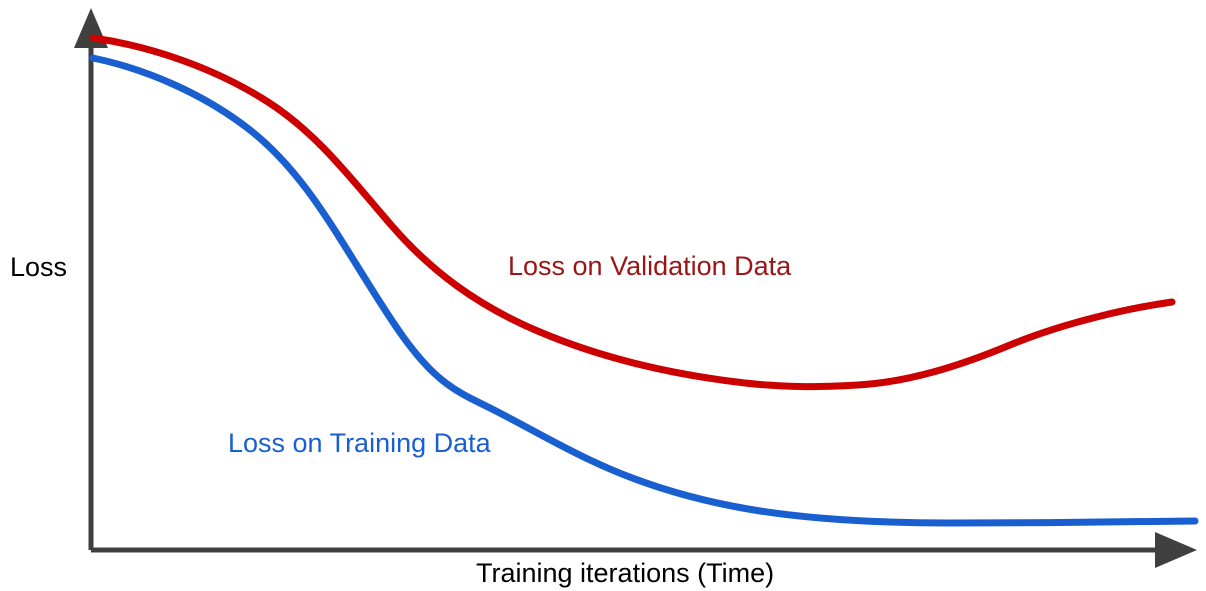  Describe the element at coordinates (625, 573) in the screenshot. I see `x-axis-label: Training iterations (Time)` at that location.